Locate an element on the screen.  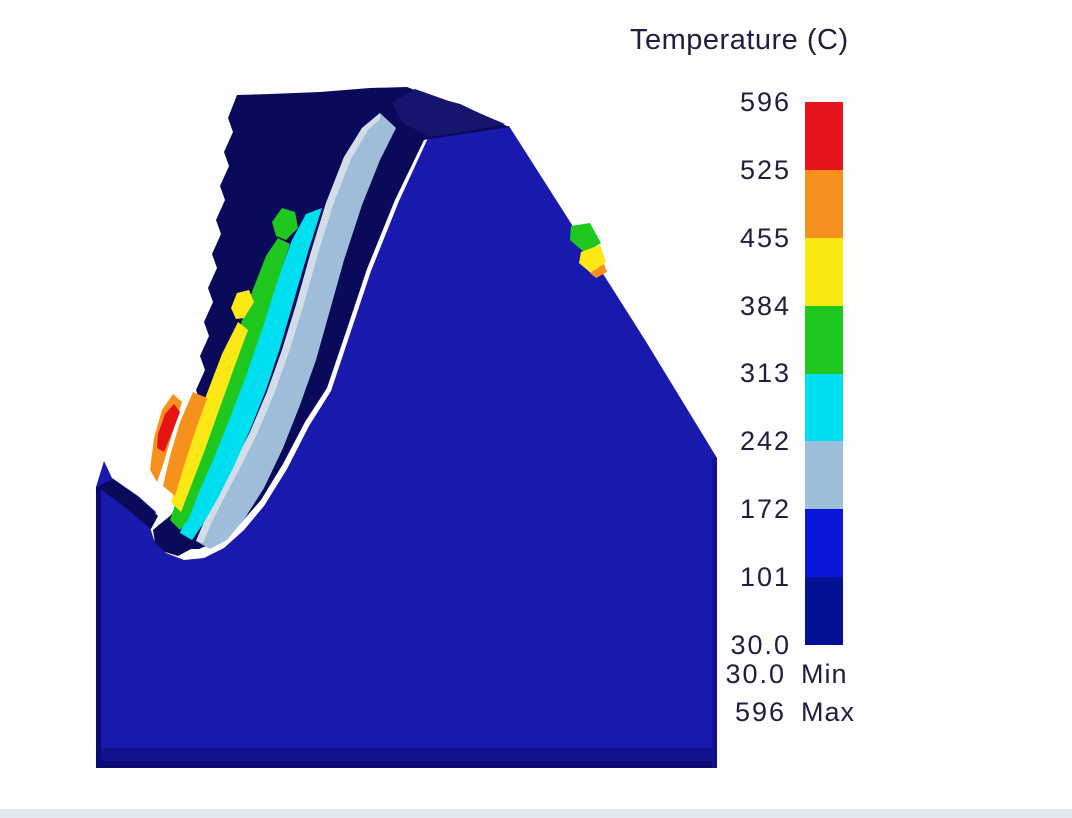
legend-tick-596: 596 is located at coordinates (765, 102).